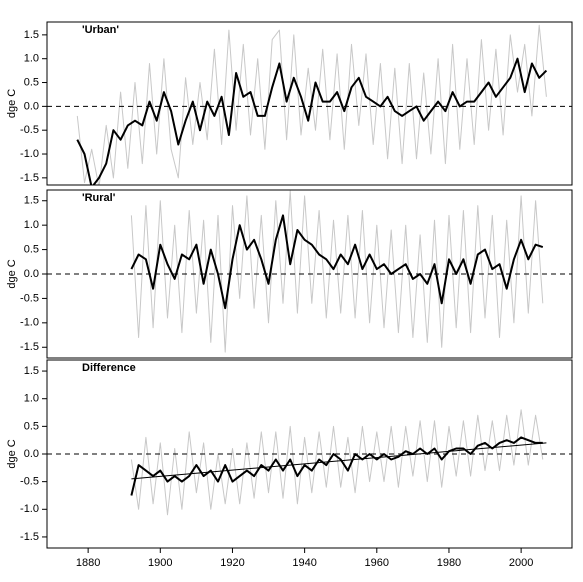 The width and height of the screenshot is (583, 582). I want to click on x-tick-label: 1900, so click(160, 563).